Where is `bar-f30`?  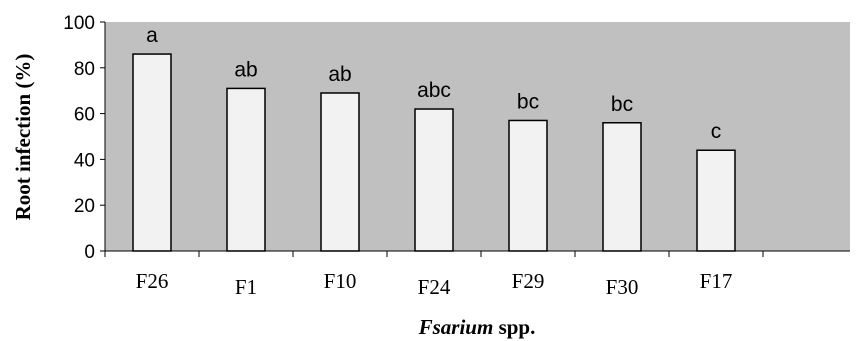
bar-f30 is located at coordinates (622, 187).